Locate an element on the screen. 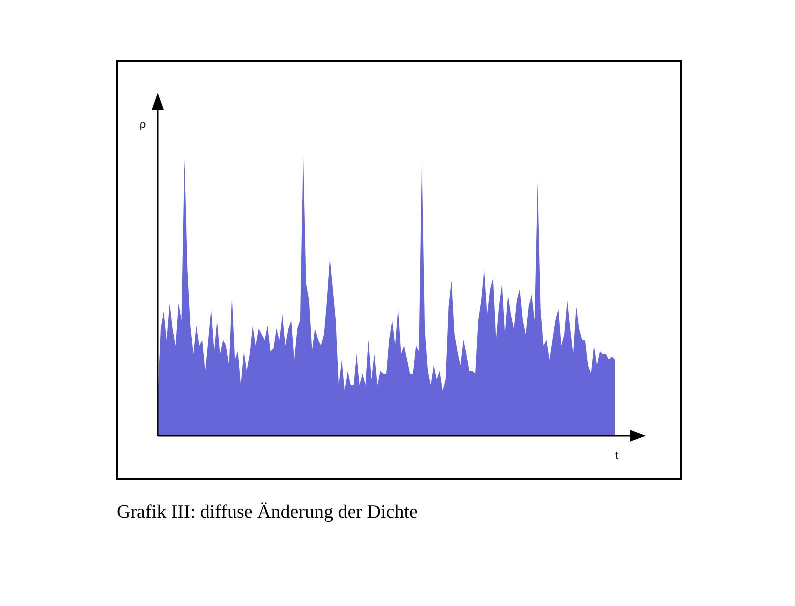  text: Grafik III: diffuse Änderung der Dichte is located at coordinates (267, 512).